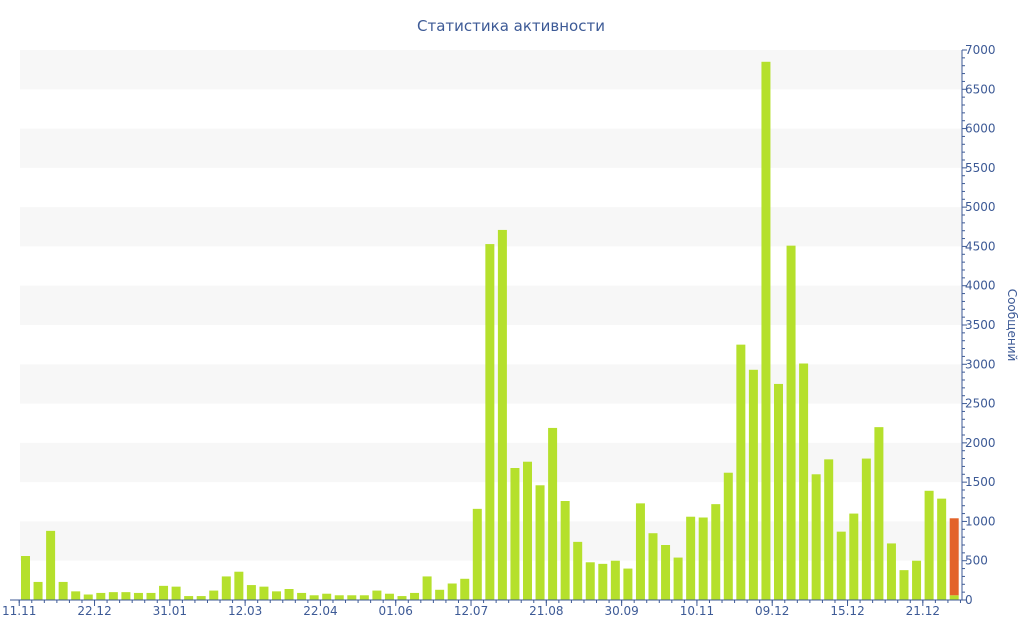 Image resolution: width=1024 pixels, height=640 pixels. I want to click on x-tick-label: 22.12, so click(94, 611).